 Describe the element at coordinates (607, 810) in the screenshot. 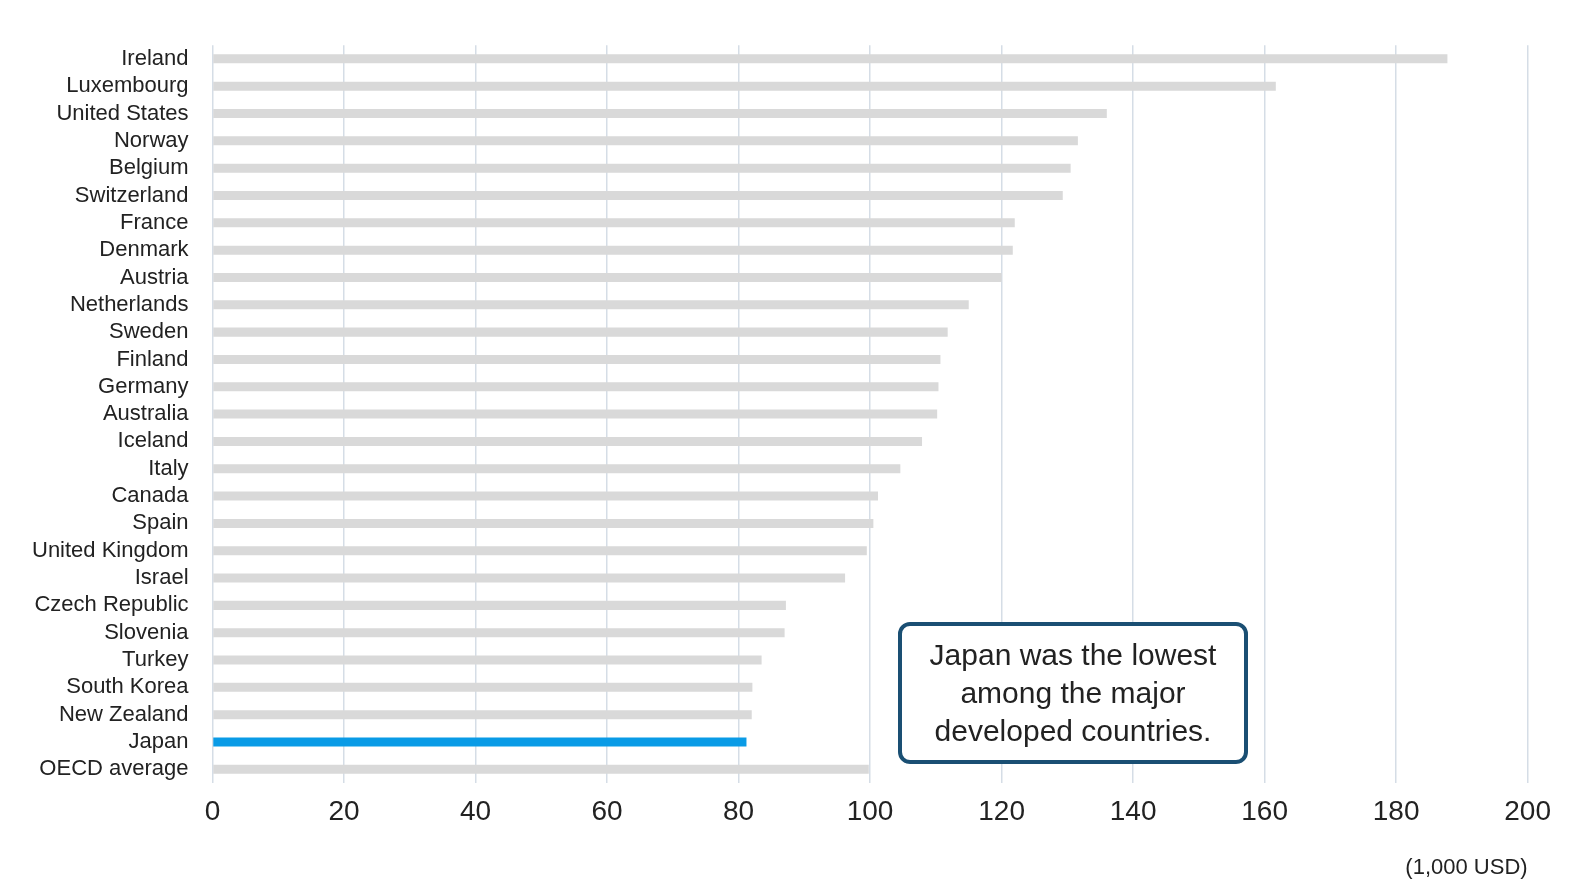

I see `x-tick-label: 60` at that location.